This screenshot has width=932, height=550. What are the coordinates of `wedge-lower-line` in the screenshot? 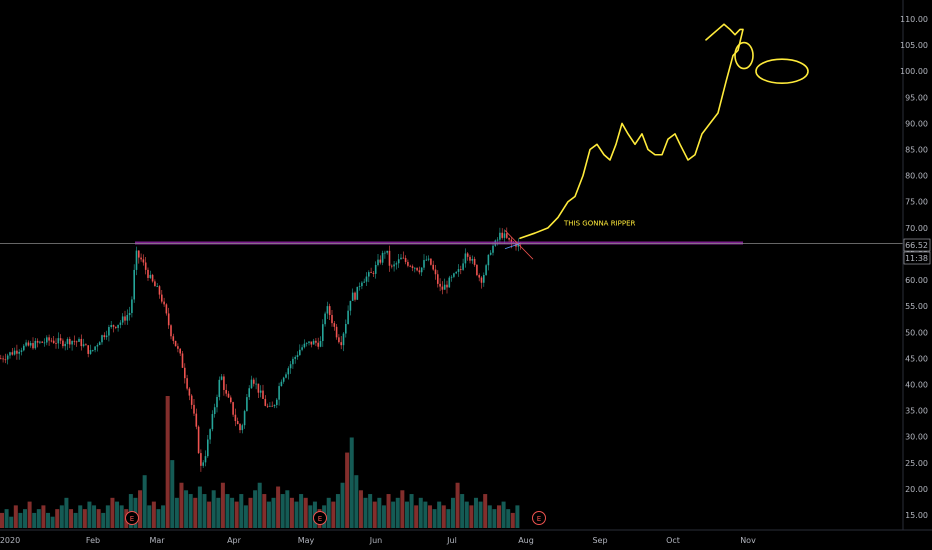 It's located at (512, 246).